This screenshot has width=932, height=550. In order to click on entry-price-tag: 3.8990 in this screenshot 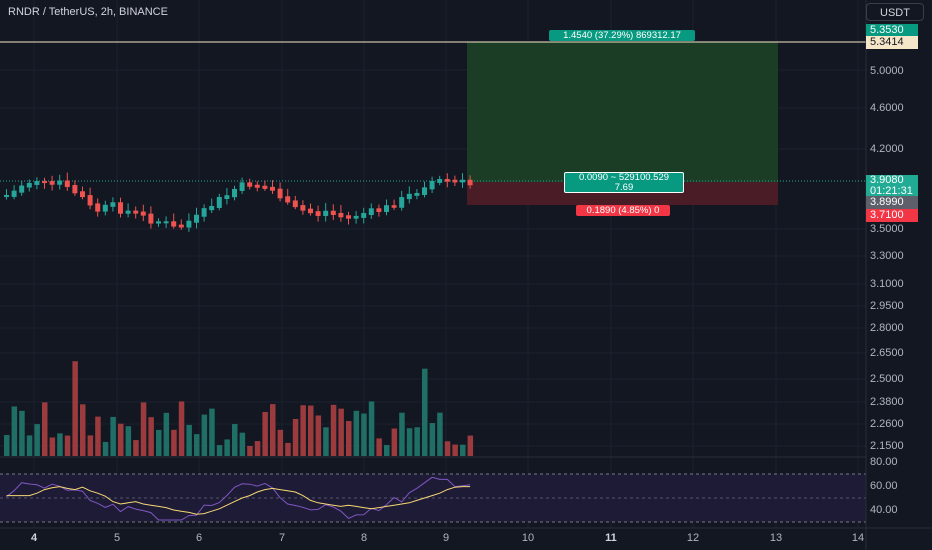, I will do `click(892, 202)`.